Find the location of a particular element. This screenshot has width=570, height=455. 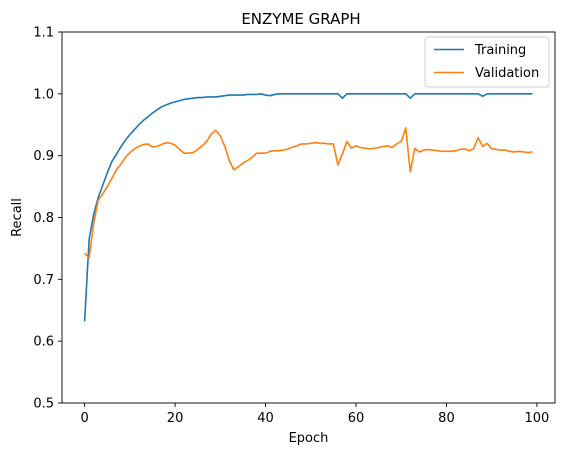

x-tick-label: 100 is located at coordinates (536, 418).